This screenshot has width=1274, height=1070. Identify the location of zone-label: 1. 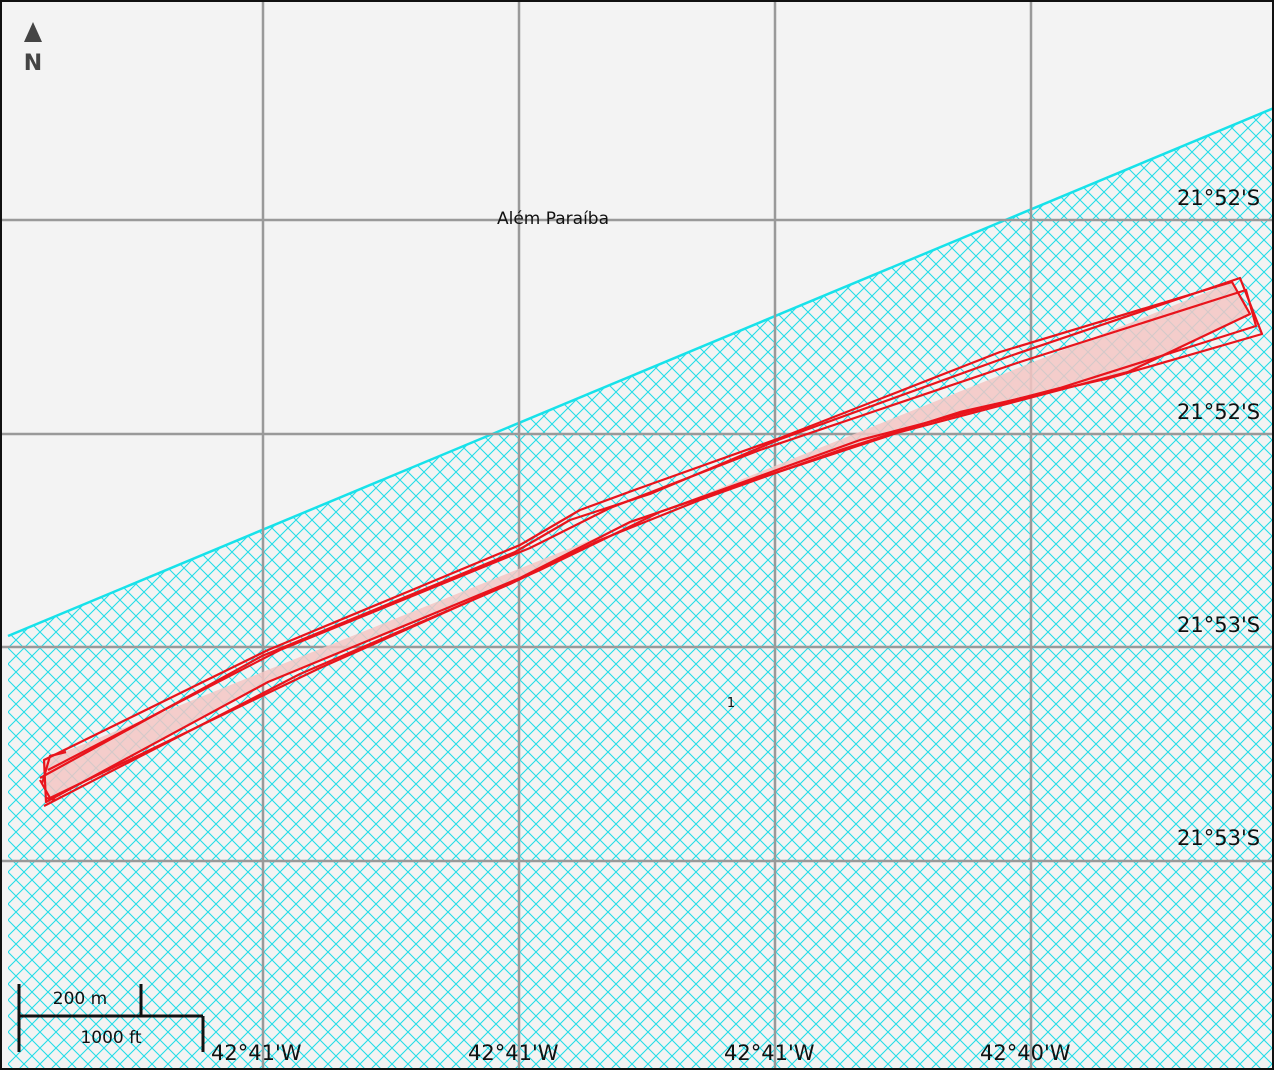
(731, 703).